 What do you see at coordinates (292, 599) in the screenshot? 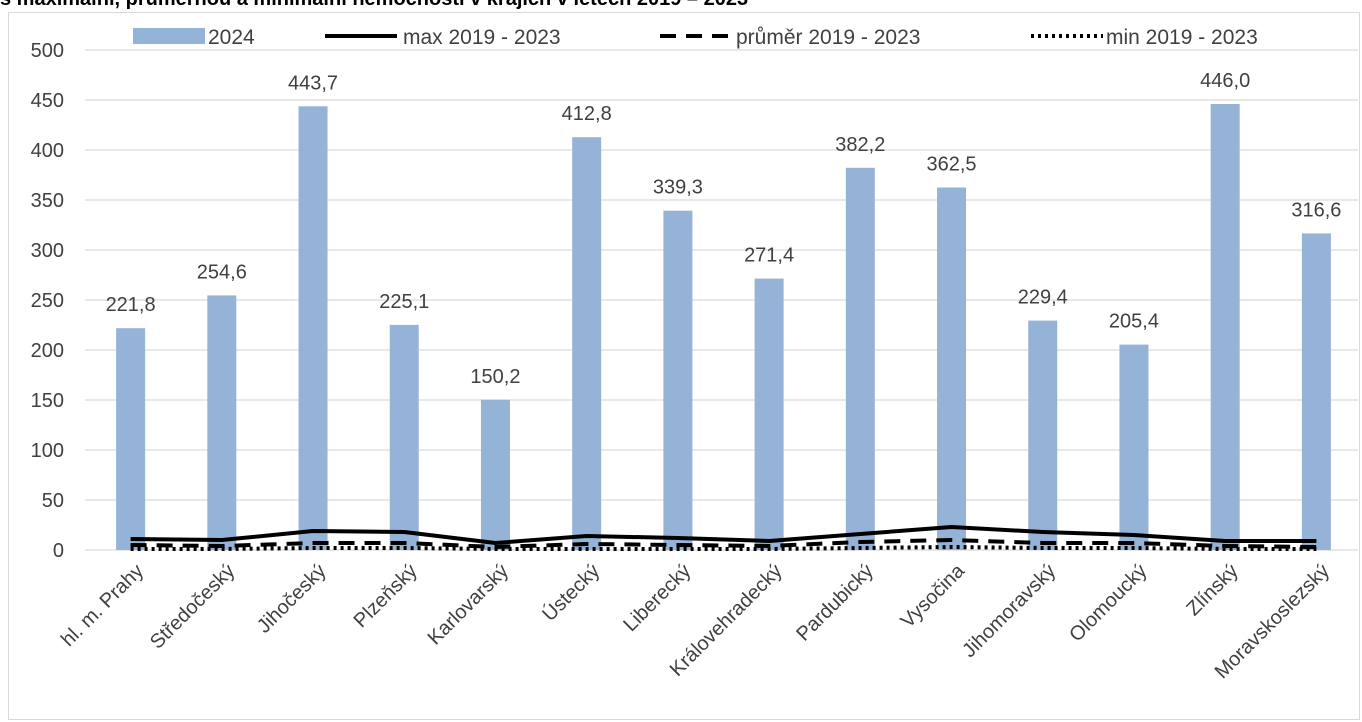
I see `x-tick-label: Jihočeský` at bounding box center [292, 599].